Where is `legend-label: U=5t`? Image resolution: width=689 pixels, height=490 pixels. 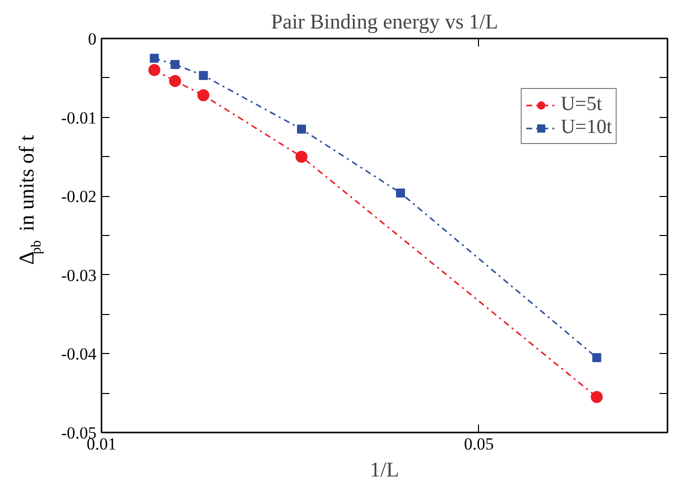
legend-label: U=5t is located at coordinates (581, 104).